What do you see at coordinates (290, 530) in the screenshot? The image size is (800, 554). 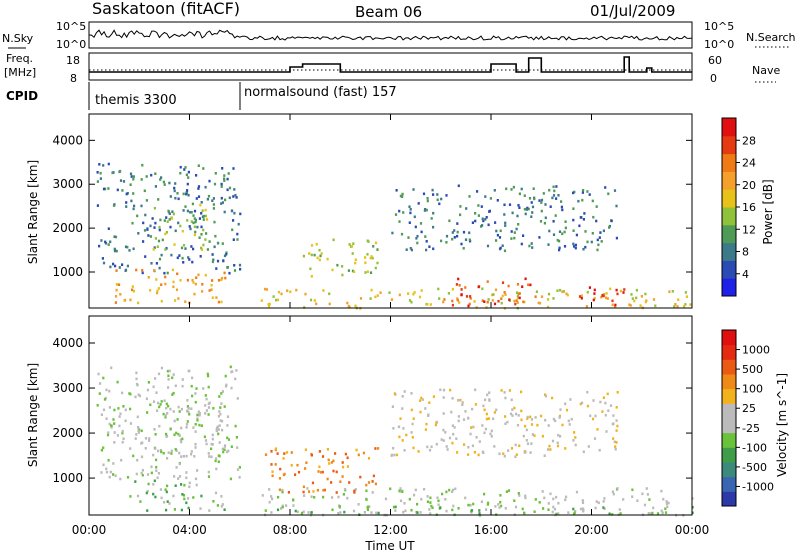 I see `x-tick-label: 08:00` at bounding box center [290, 530].